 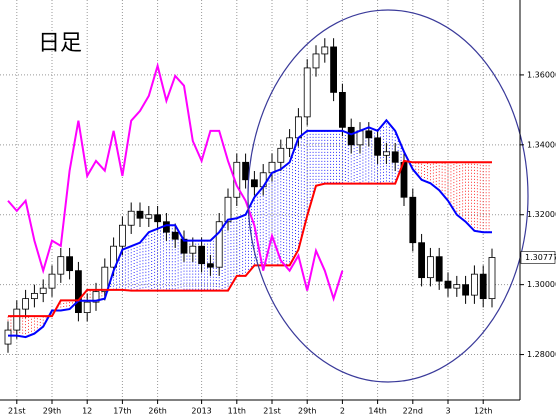 I want to click on x-tick-label: 12, so click(x=87, y=411).